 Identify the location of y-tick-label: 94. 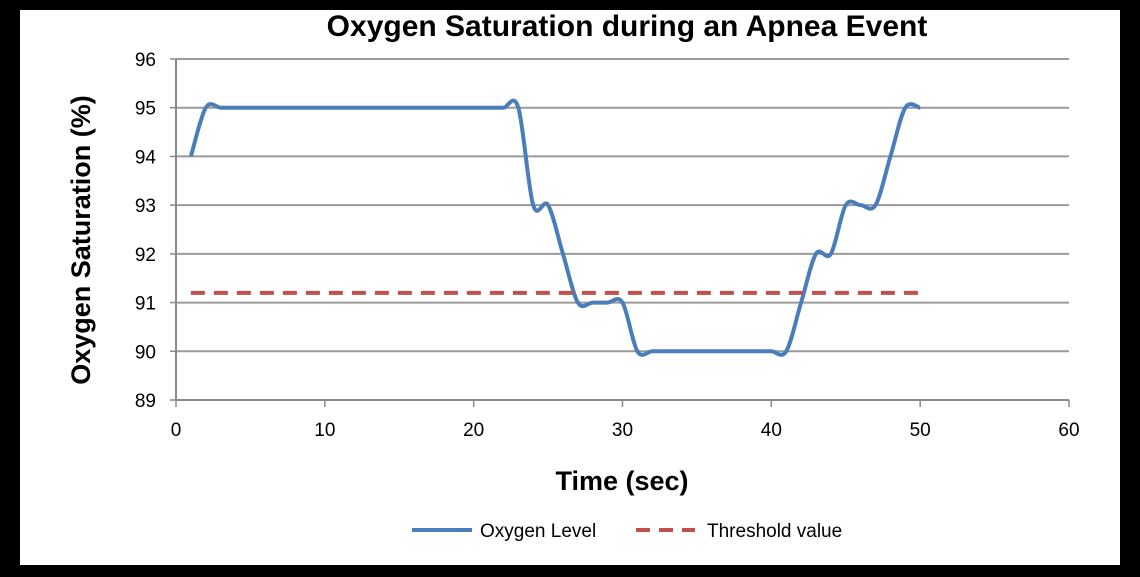
(146, 157).